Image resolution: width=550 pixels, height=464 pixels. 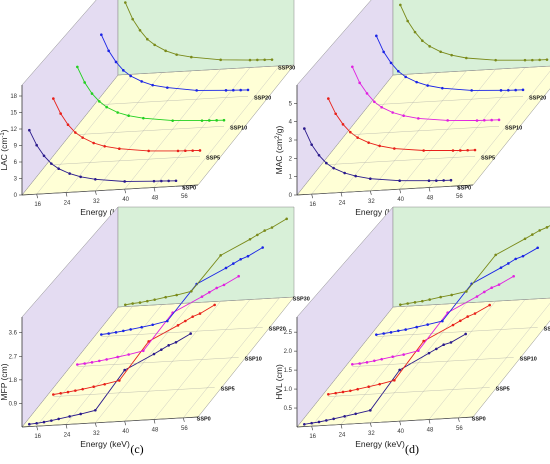 What do you see at coordinates (13, 381) in the screenshot?
I see `y-tick-label: 1.8` at bounding box center [13, 381].